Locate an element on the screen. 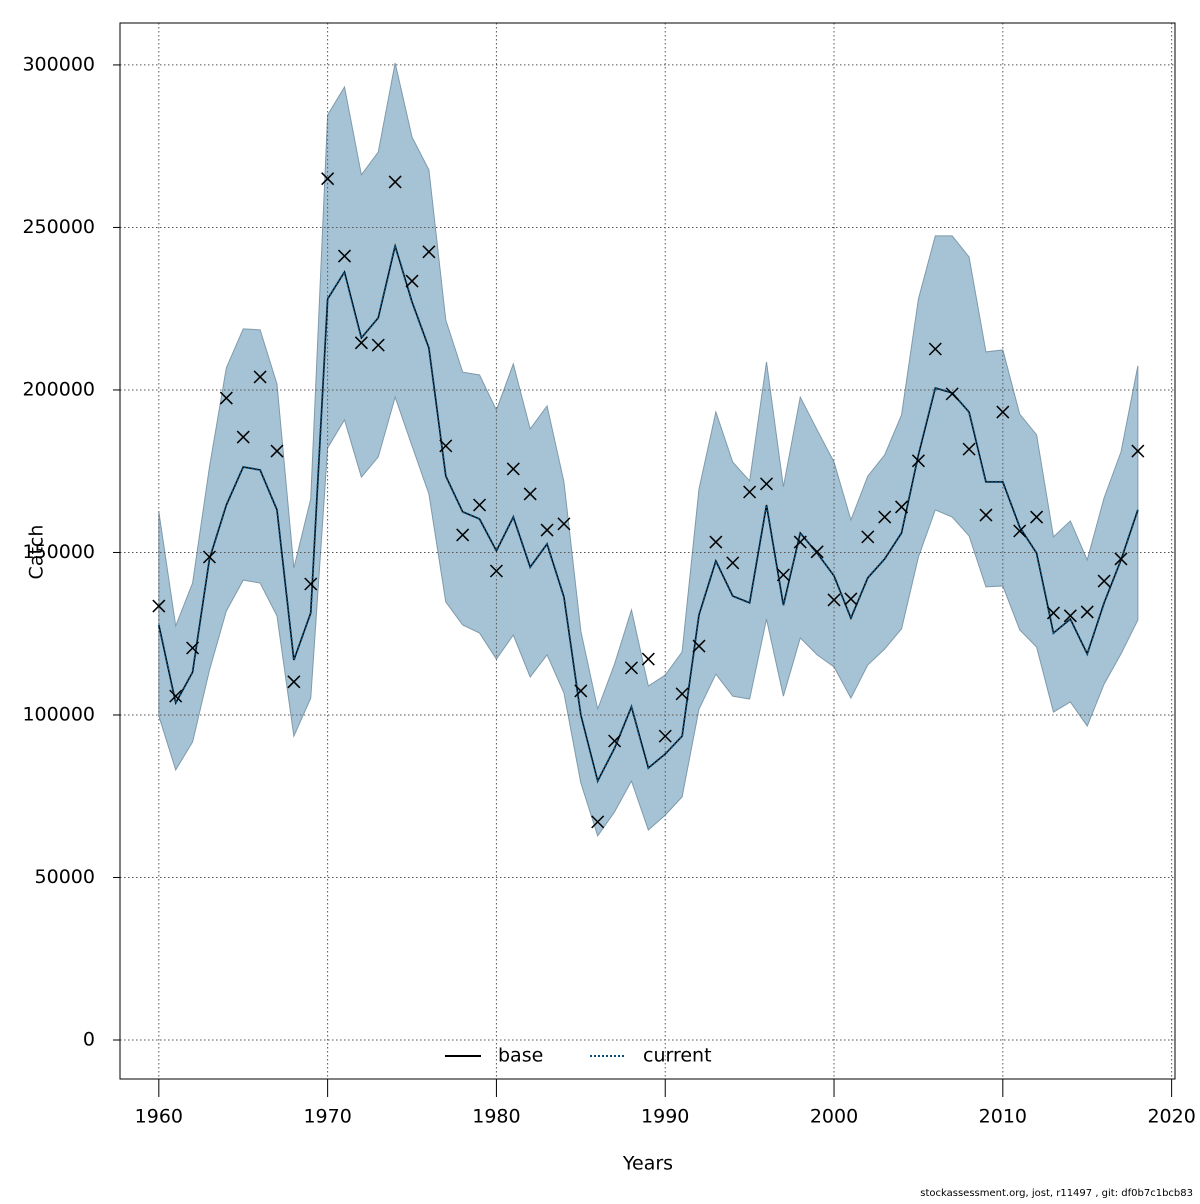 The image size is (1200, 1204). x-tick-label: 1980 is located at coordinates (496, 1117).